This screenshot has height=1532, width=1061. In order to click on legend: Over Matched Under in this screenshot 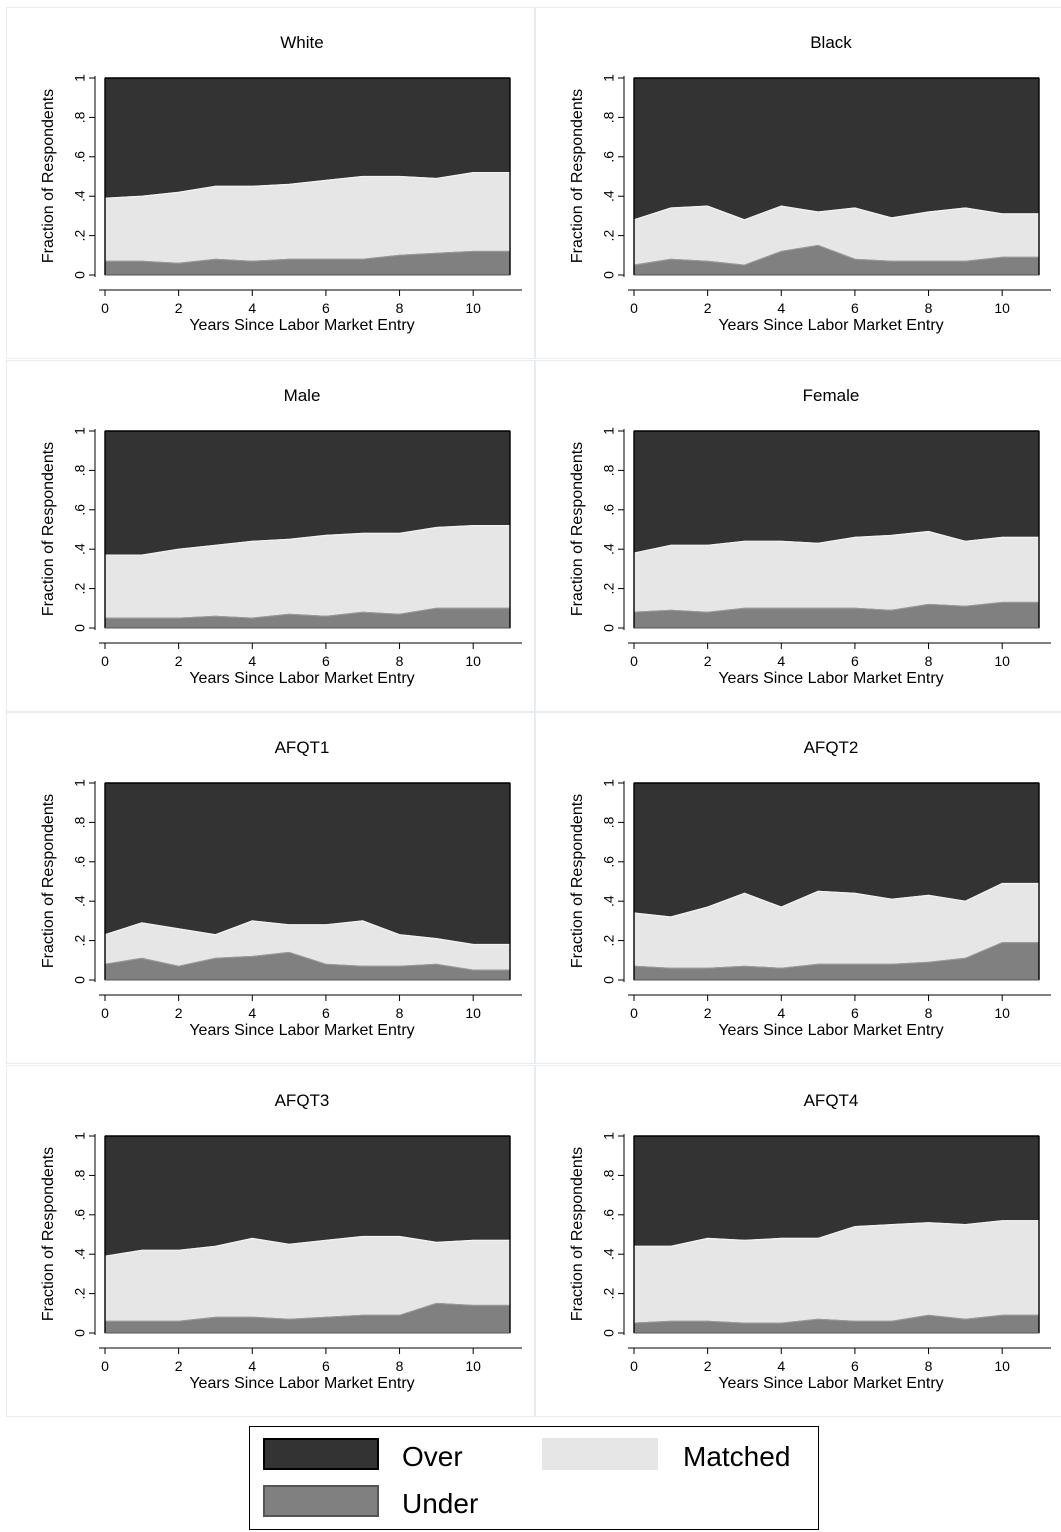, I will do `click(534, 1478)`.